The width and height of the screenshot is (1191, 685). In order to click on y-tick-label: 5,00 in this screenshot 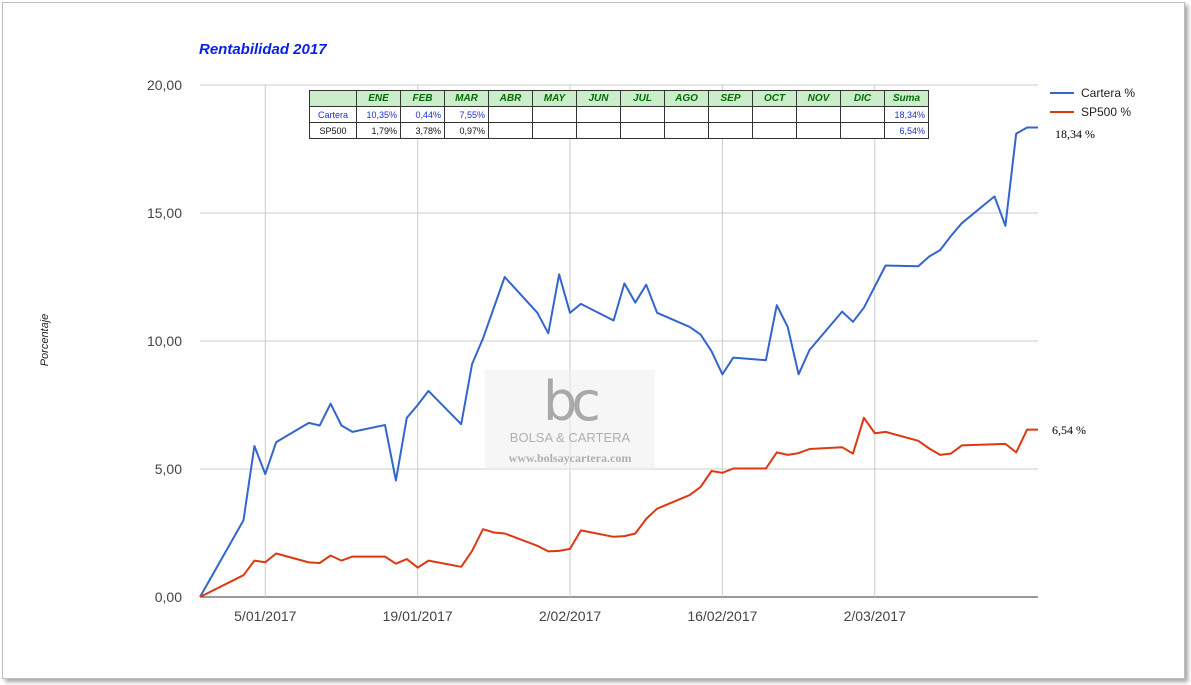, I will do `click(168, 469)`.